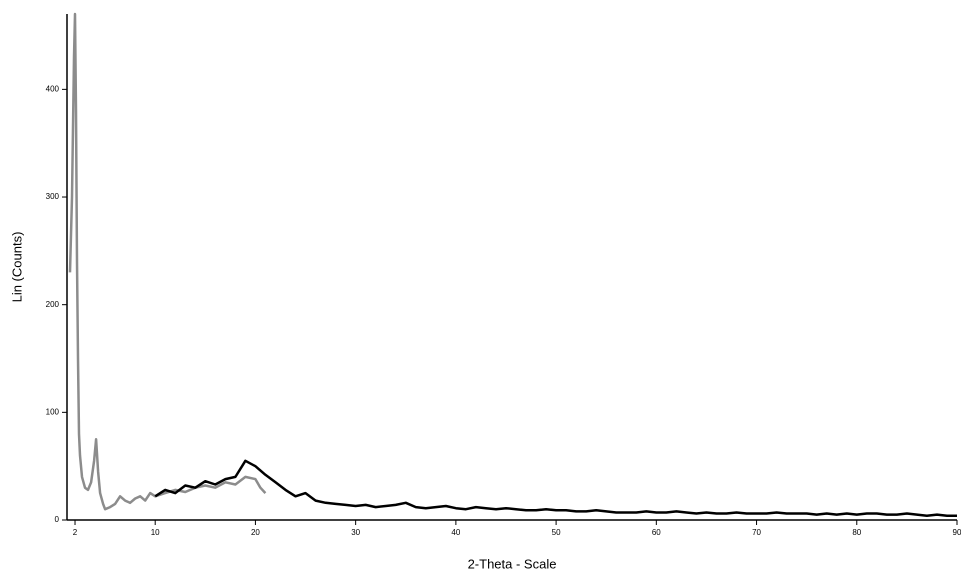  Describe the element at coordinates (856, 532) in the screenshot. I see `x-tick-label: 80` at that location.